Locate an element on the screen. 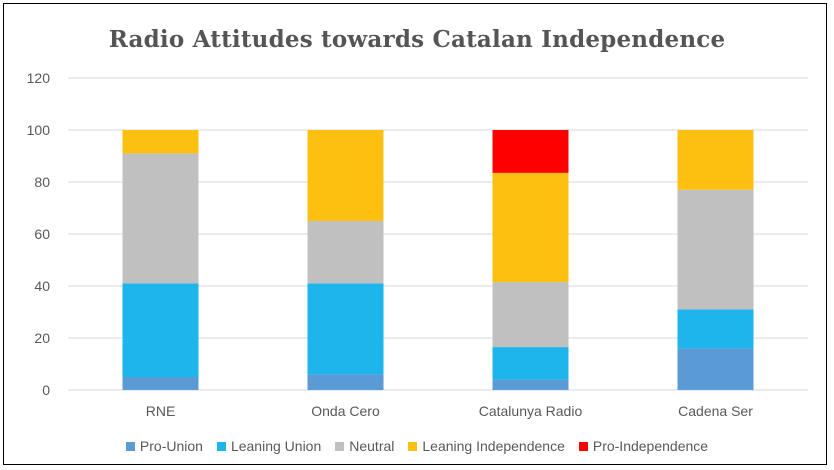 Image resolution: width=834 pixels, height=470 pixels. legend-item: Leaning Union is located at coordinates (269, 446).